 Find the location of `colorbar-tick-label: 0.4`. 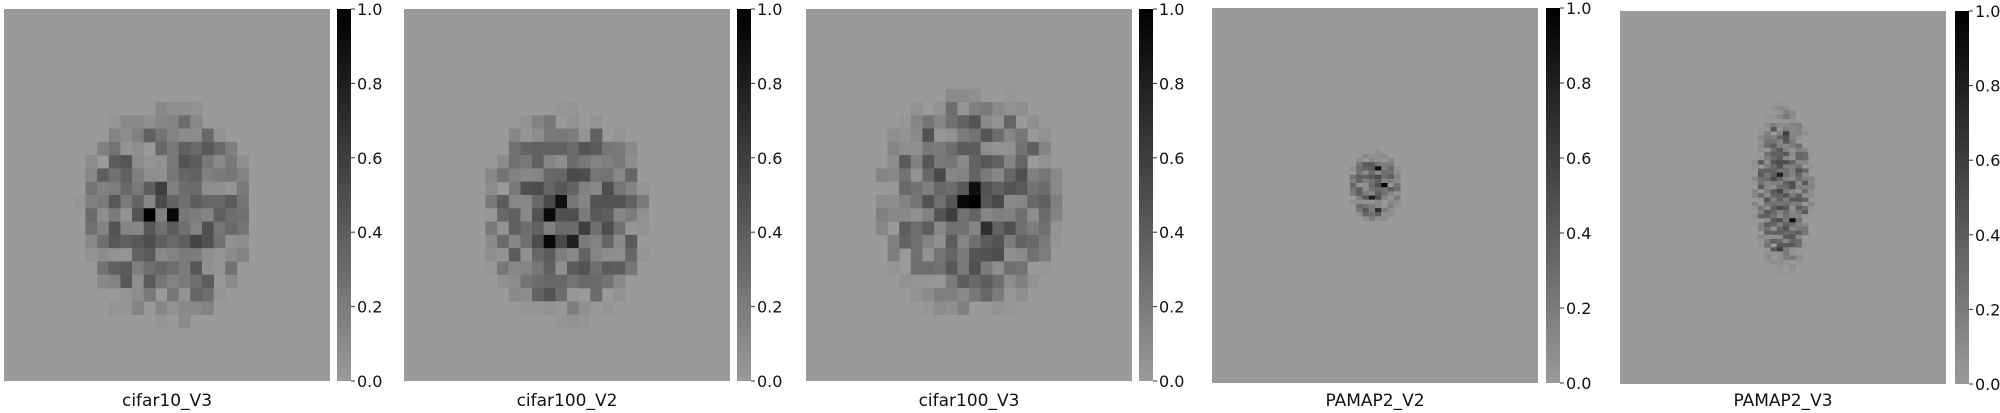

colorbar-tick-label: 0.4 is located at coordinates (1578, 233).